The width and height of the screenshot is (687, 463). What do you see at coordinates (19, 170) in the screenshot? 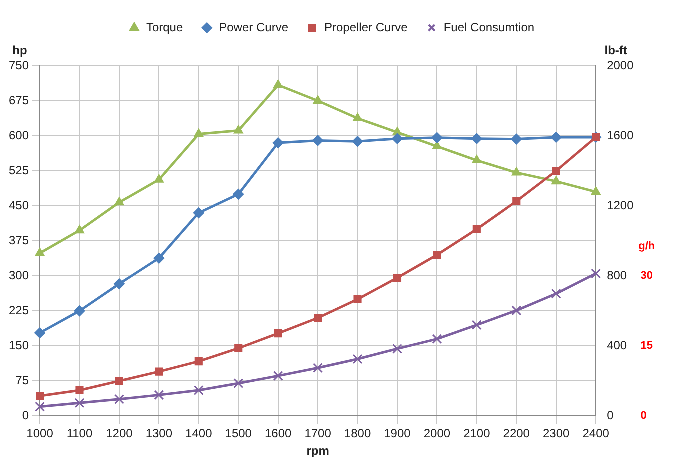
I see `y-tick-label: 525` at bounding box center [19, 170].